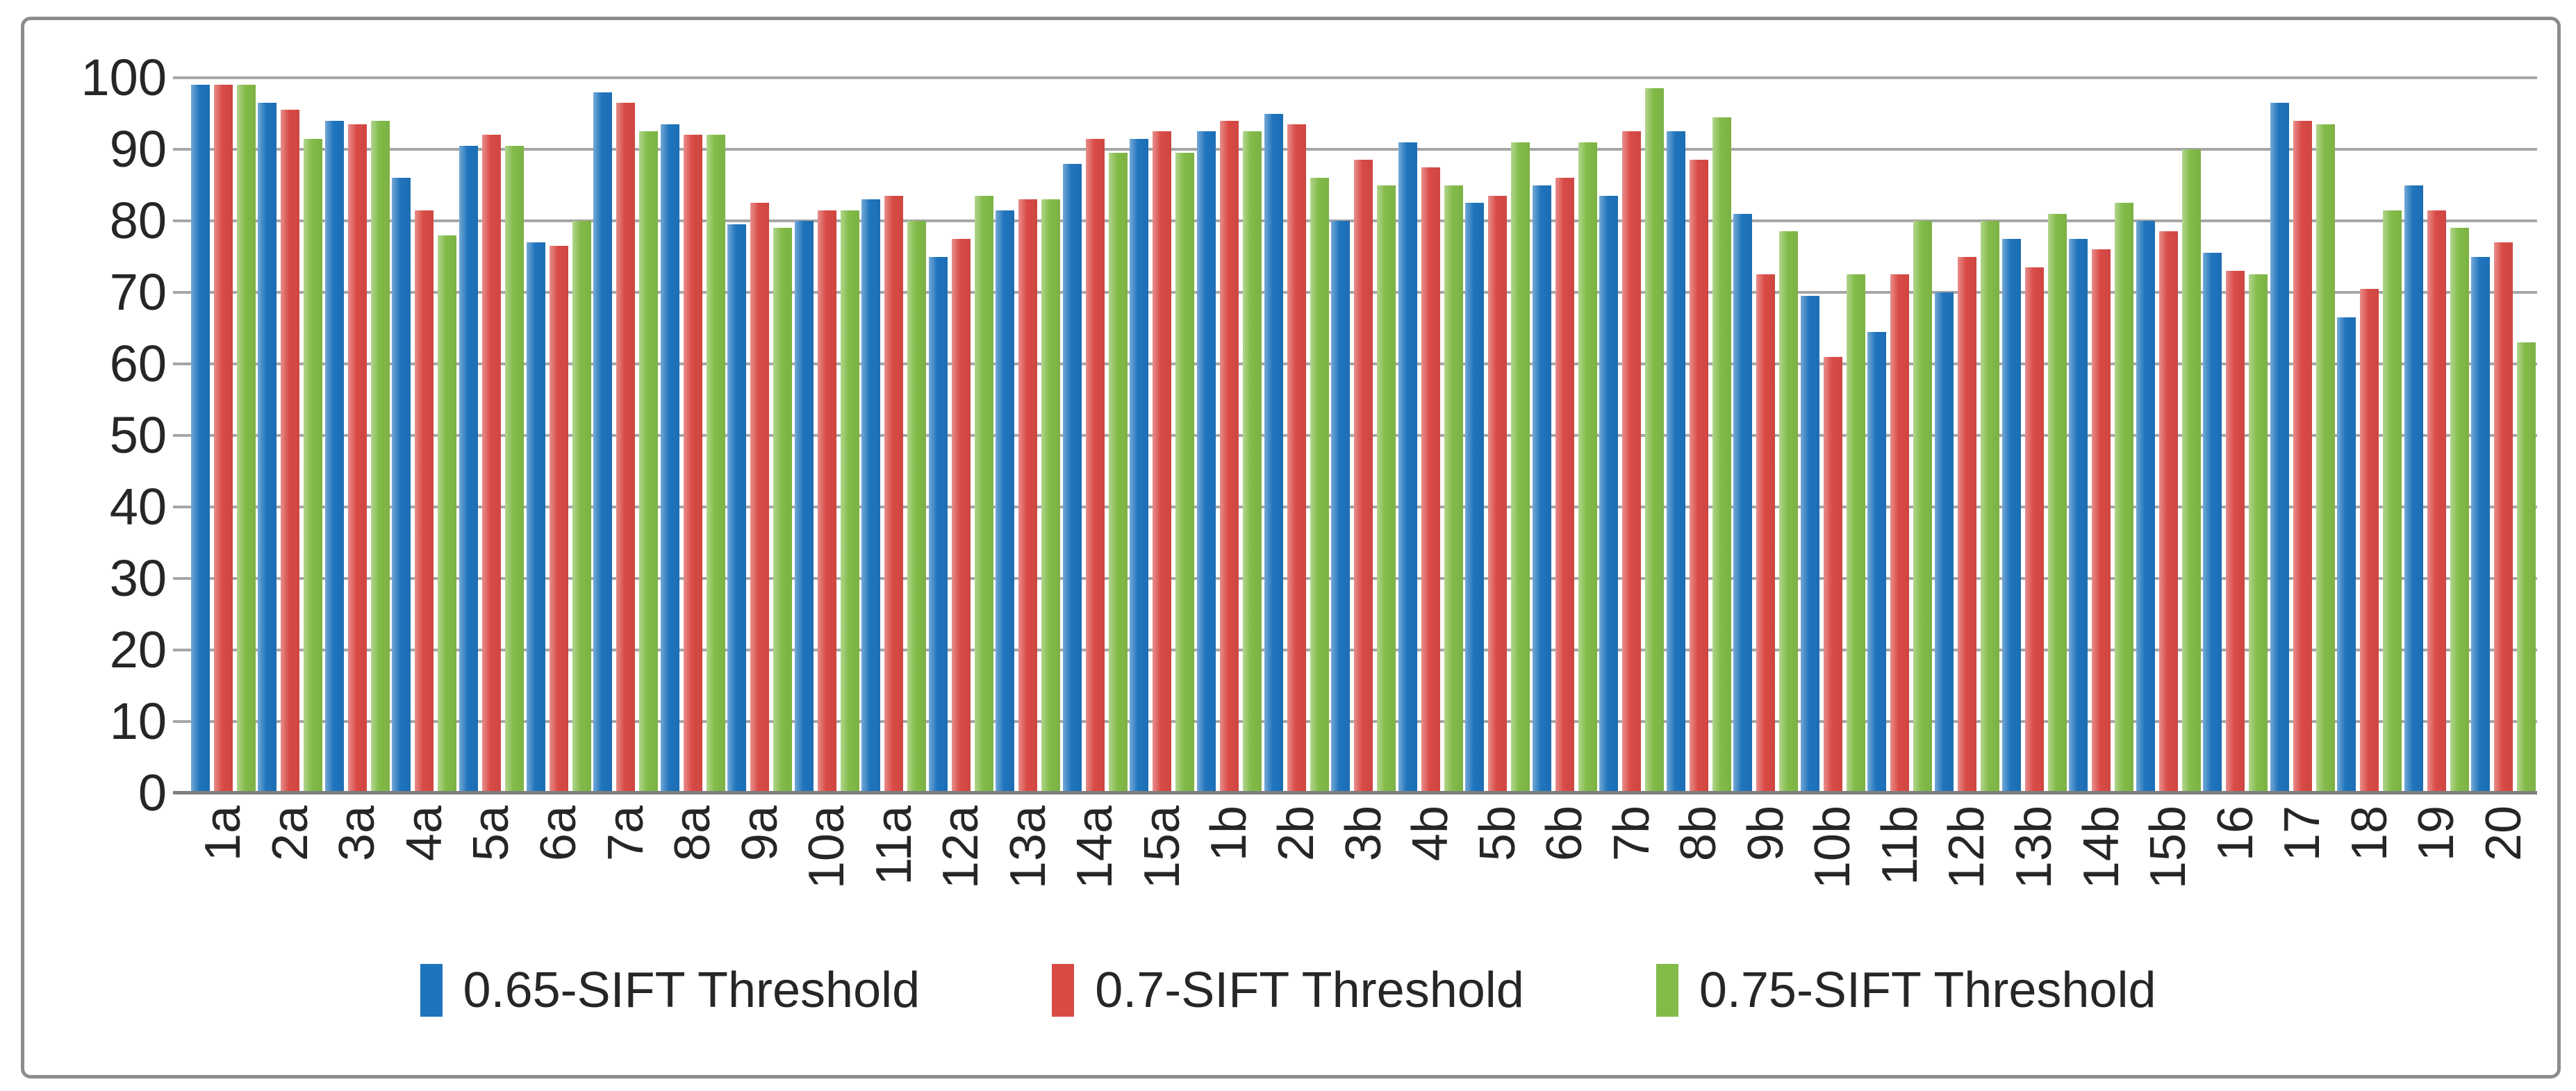 The image size is (2576, 1091). What do you see at coordinates (1541, 489) in the screenshot?
I see `bar-6b-0.65` at bounding box center [1541, 489].